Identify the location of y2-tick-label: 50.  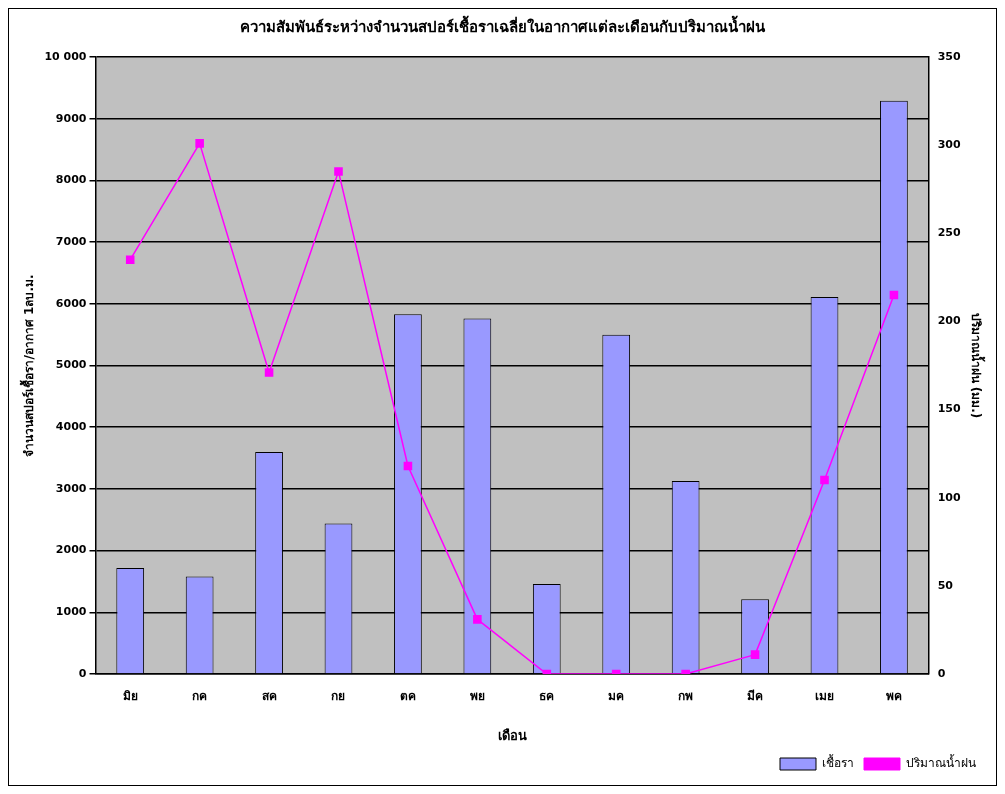
(945, 585).